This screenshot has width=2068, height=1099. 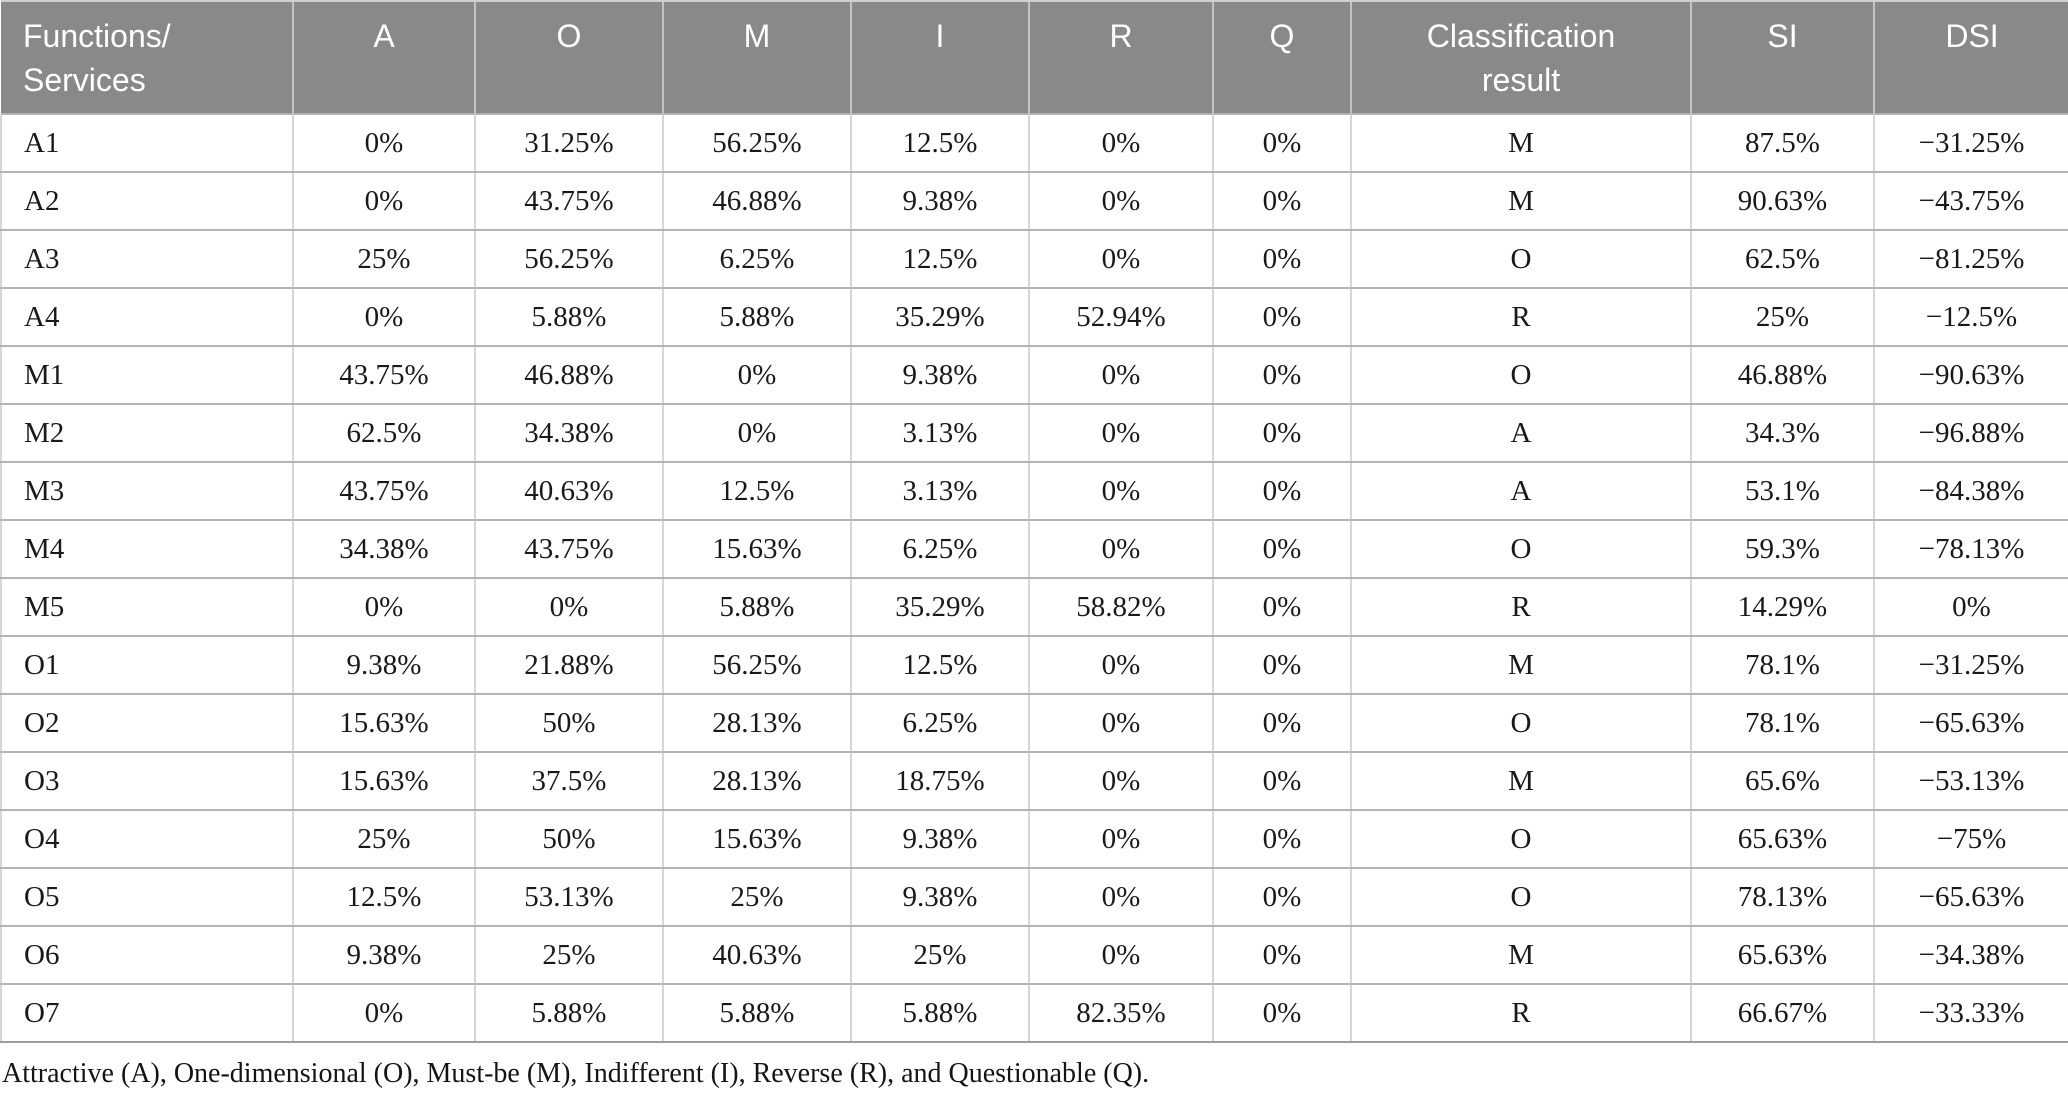 I want to click on row-label: A1, so click(x=147, y=143).